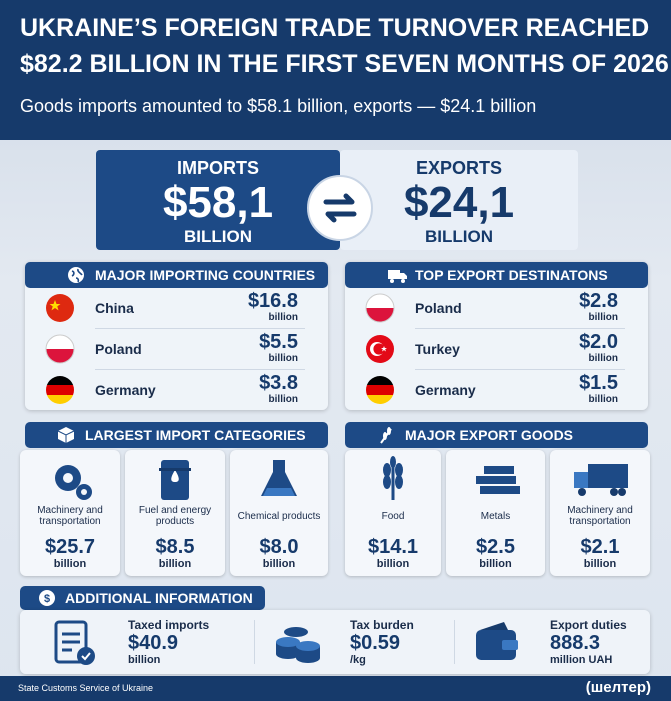 The height and width of the screenshot is (701, 671). I want to click on title: UKRAINE’S FOREIGN TRADE TURNOVER REACHED, so click(335, 28).